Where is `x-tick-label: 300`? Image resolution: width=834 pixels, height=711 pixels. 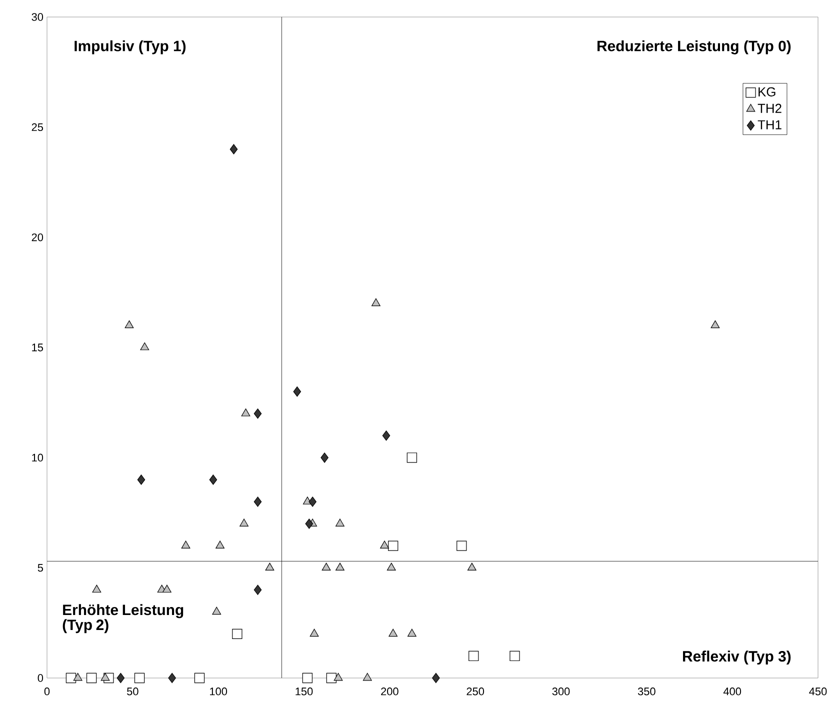
x-tick-label: 300 is located at coordinates (561, 692).